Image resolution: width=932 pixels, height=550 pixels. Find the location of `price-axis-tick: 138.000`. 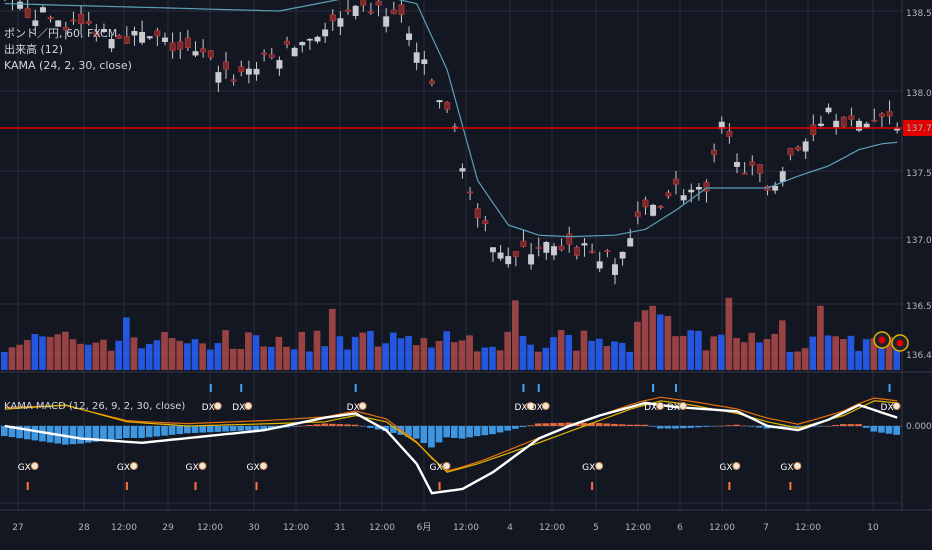

price-axis-tick: 138.000 is located at coordinates (919, 94).